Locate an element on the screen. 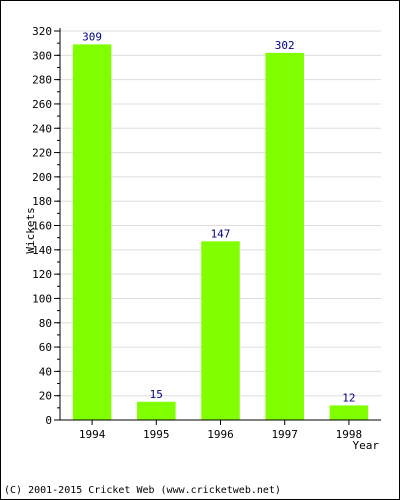 Image resolution: width=400 pixels, height=500 pixels. x-tick-label-1995: 1995 is located at coordinates (156, 434).